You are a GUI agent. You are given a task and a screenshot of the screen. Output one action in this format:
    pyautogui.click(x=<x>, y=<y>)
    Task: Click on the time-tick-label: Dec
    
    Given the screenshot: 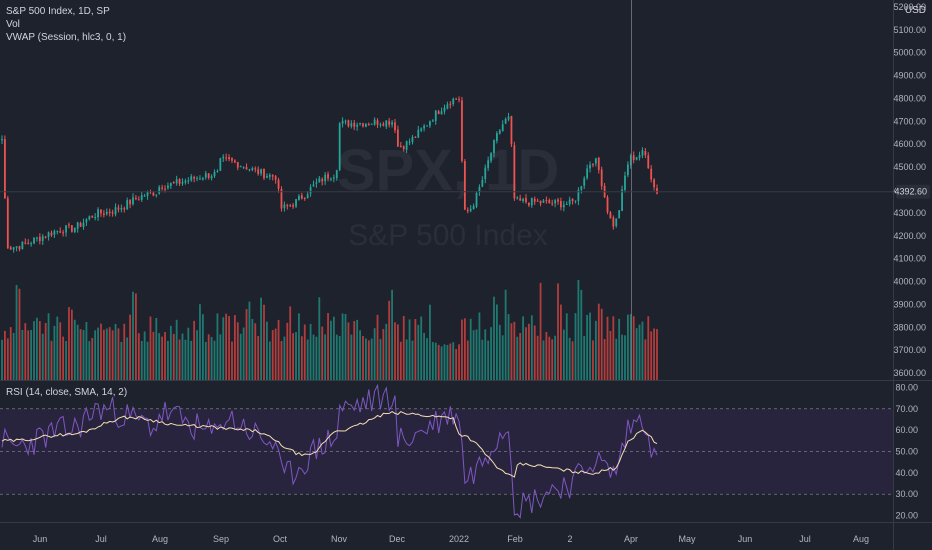 What is the action you would take?
    pyautogui.click(x=397, y=539)
    